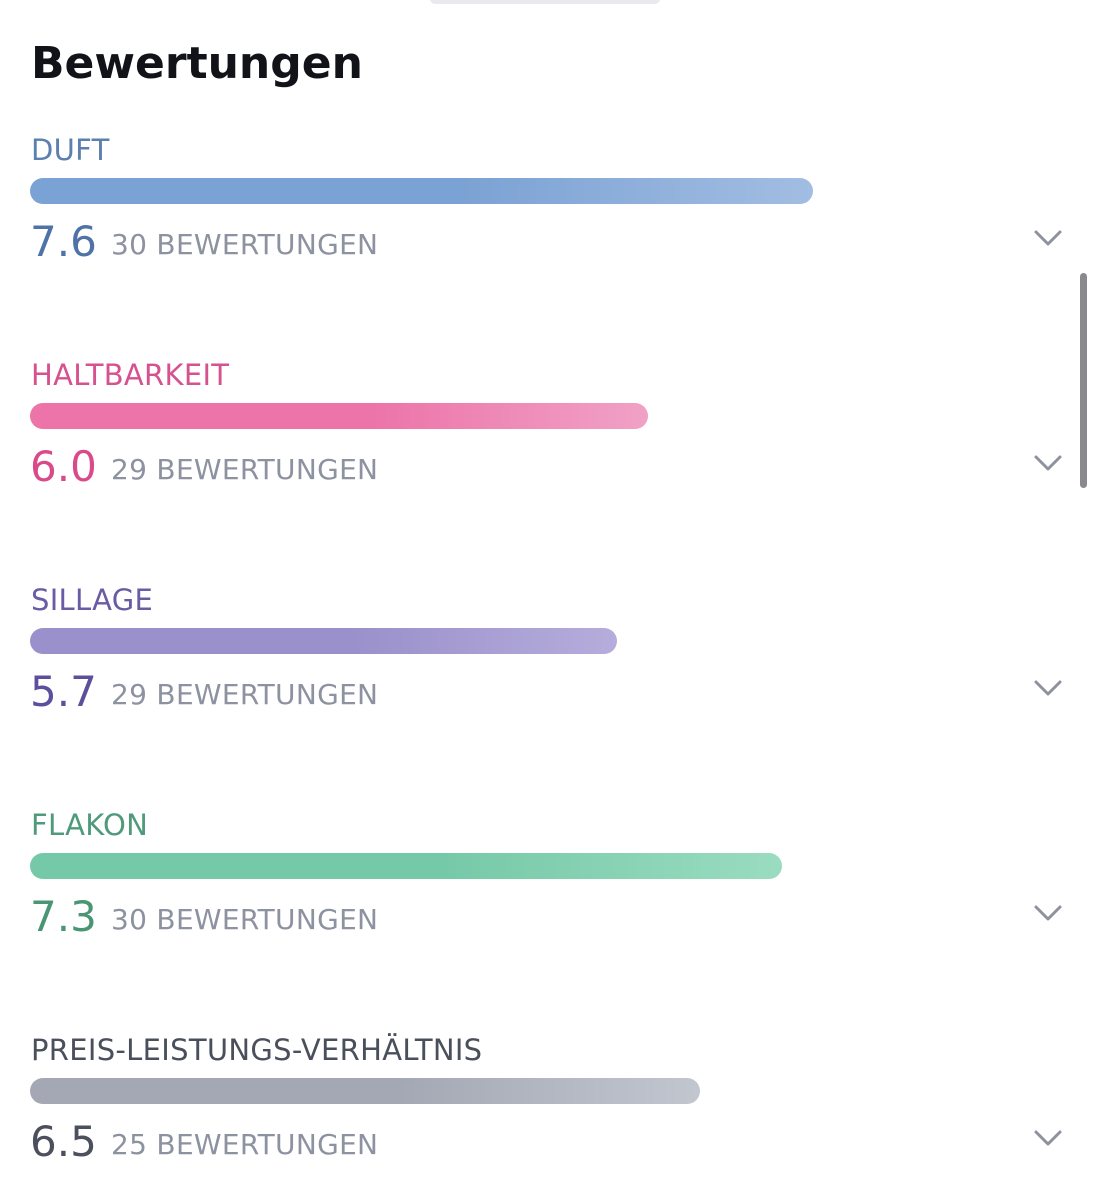 This screenshot has width=1095, height=1200. What do you see at coordinates (130, 375) in the screenshot?
I see `rating-label: HALTBARKEIT` at bounding box center [130, 375].